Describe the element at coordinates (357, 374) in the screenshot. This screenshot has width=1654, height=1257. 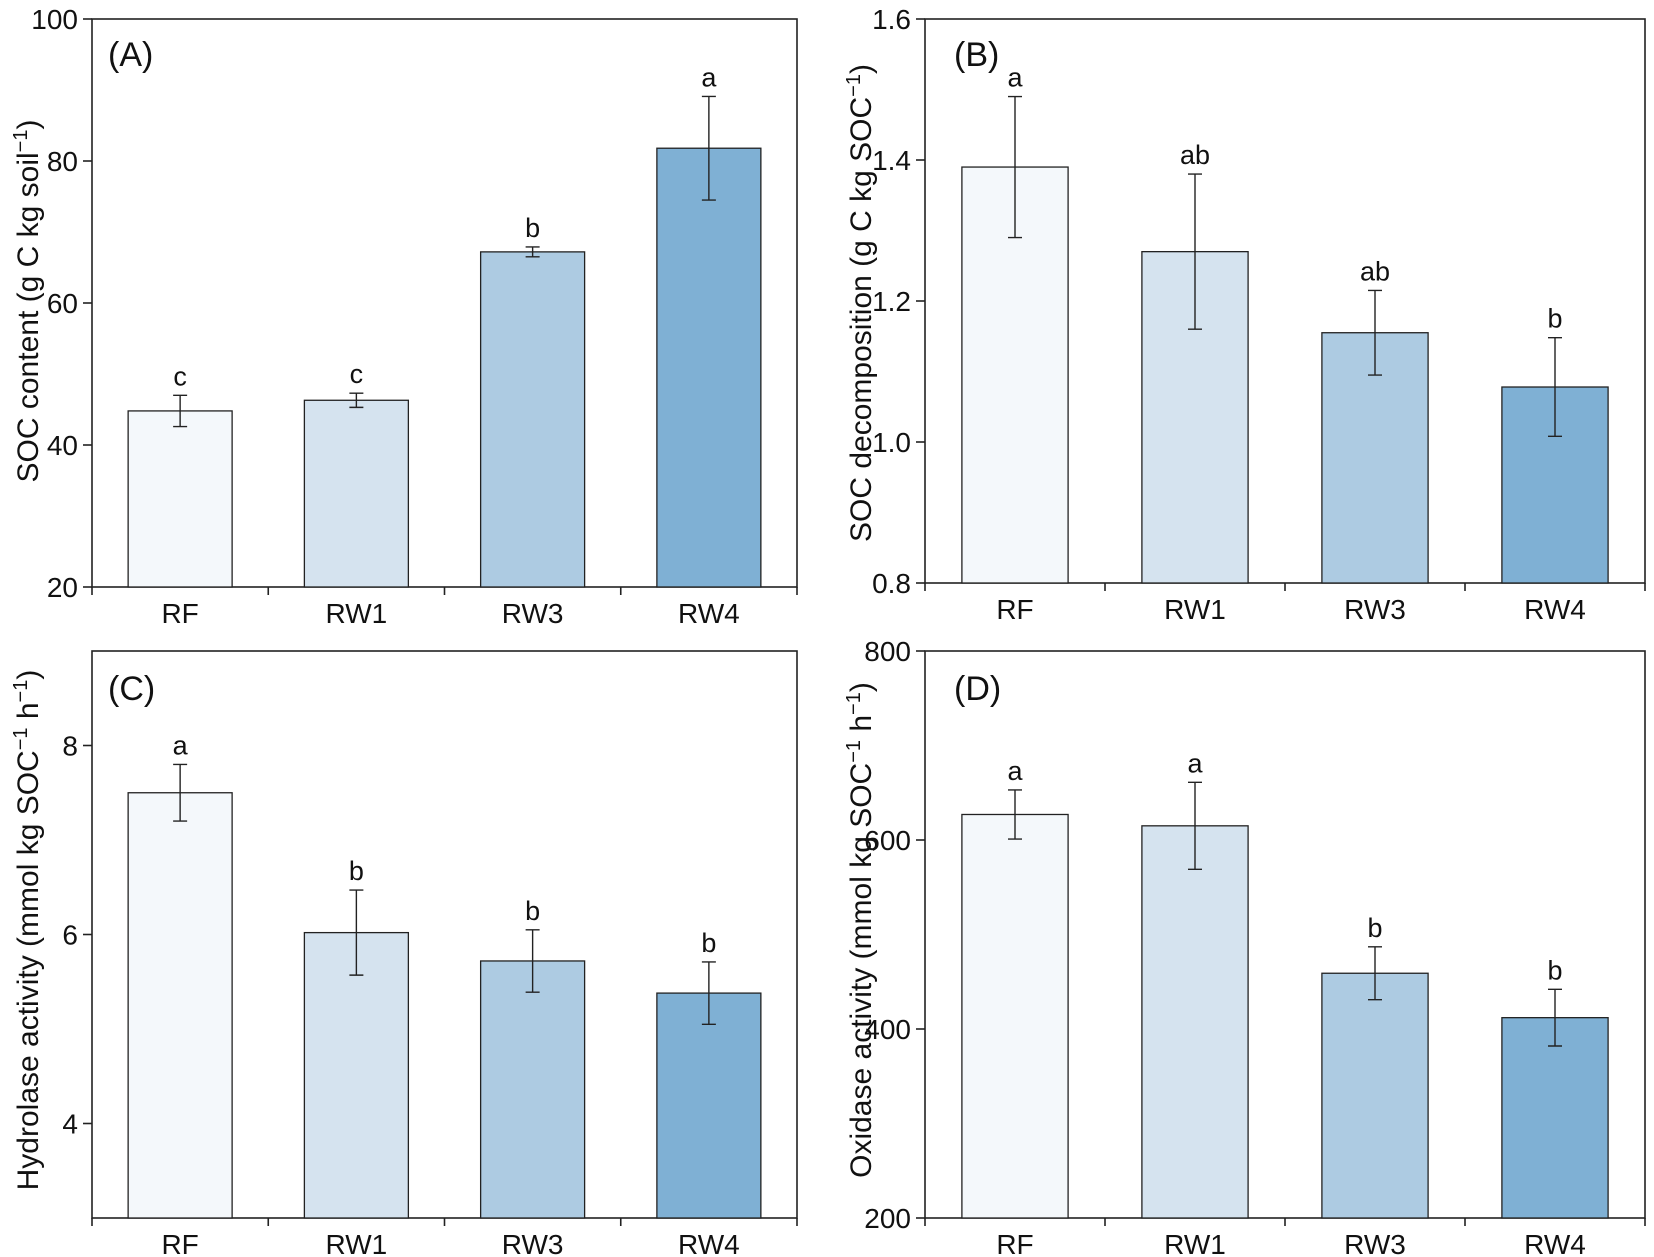
I see `panel-a-significance-rw1: c` at that location.